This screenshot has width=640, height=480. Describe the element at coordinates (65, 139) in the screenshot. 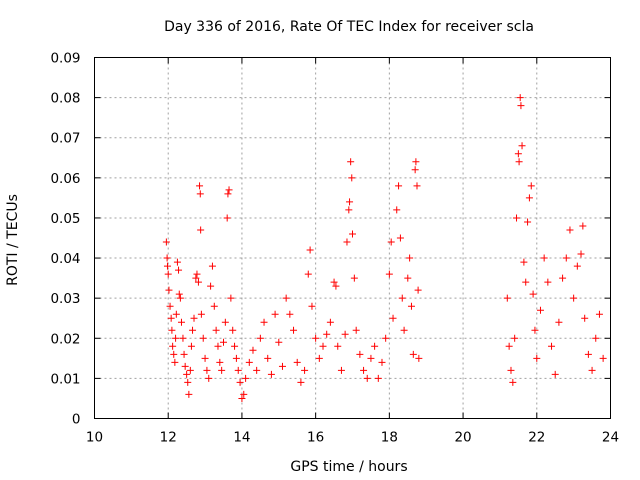

I see `y-tick-label: 0.07` at that location.